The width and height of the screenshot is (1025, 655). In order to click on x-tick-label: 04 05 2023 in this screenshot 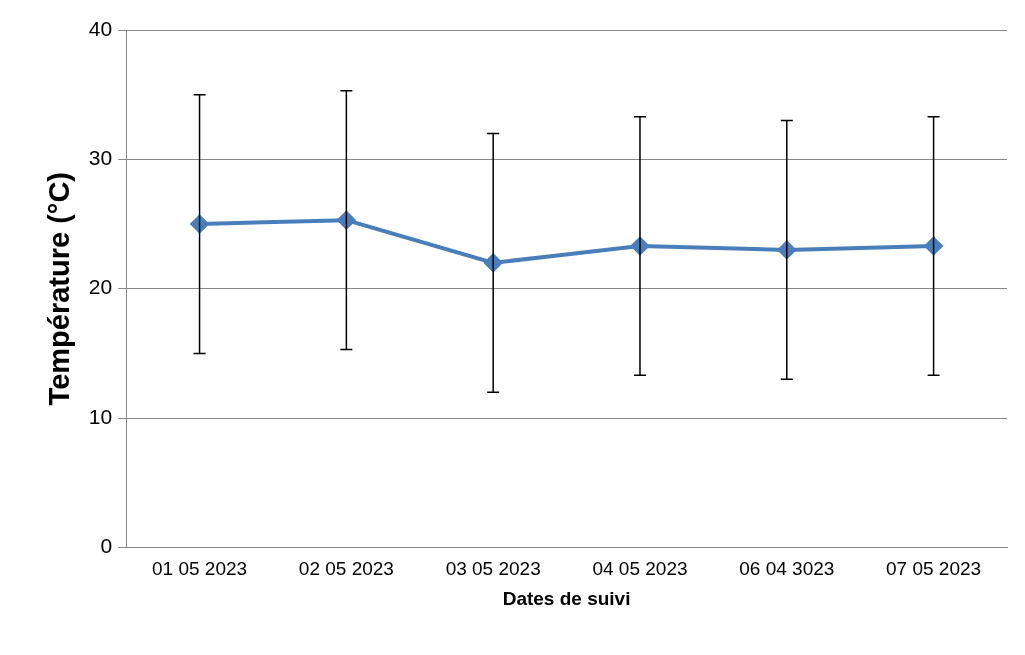, I will do `click(640, 569)`.